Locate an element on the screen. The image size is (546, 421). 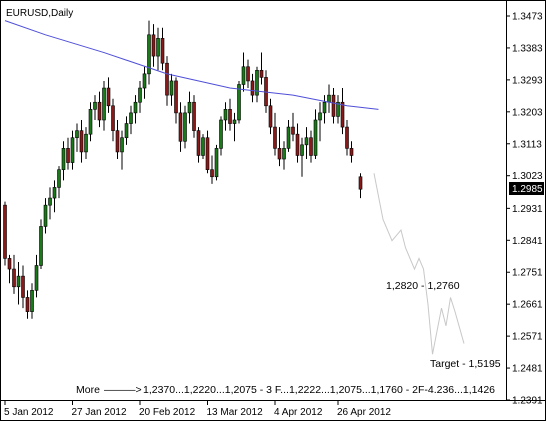
moving-average-line is located at coordinates (191, 65).